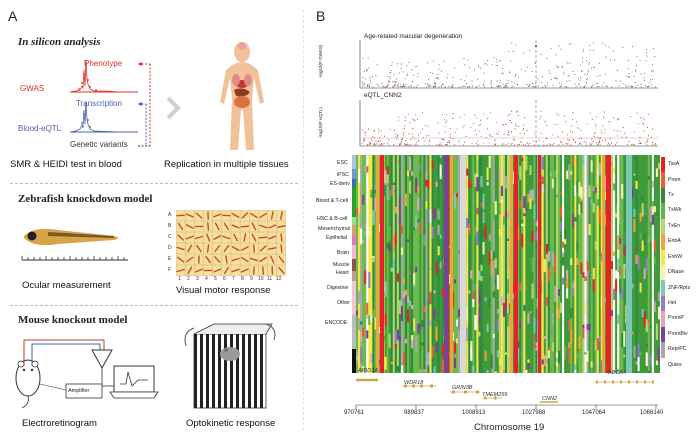 Image resolution: width=700 pixels, height=441 pixels. I want to click on legend-label: Prom, so click(674, 179).